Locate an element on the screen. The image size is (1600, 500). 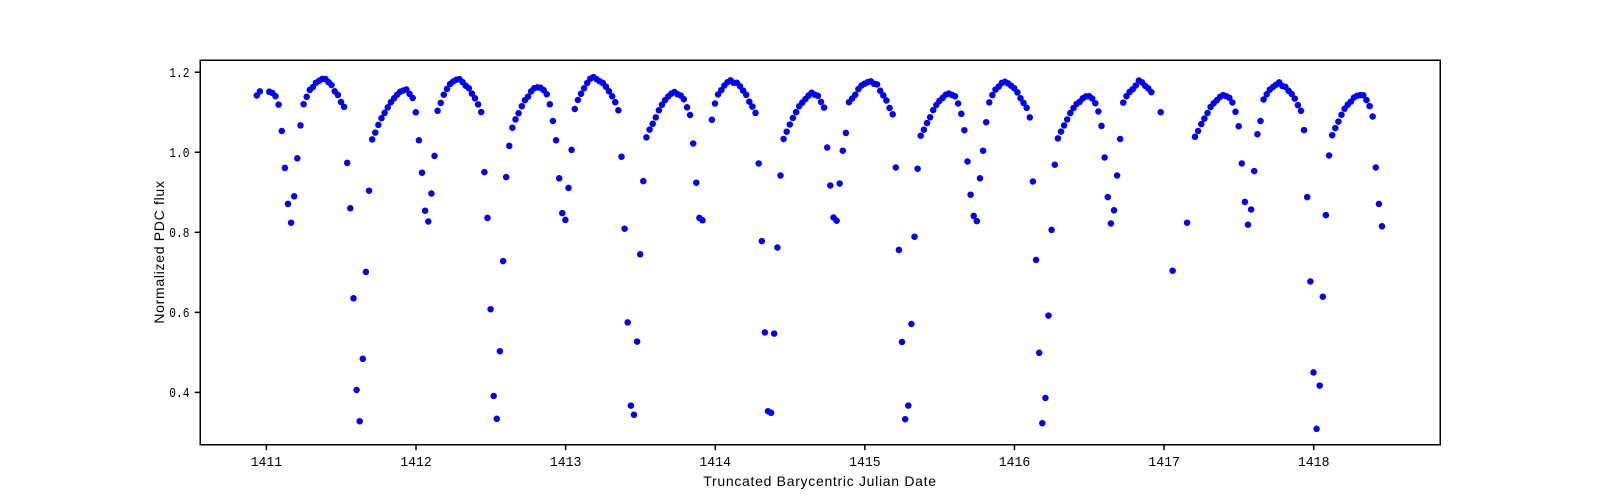
svg-text: 1.0 is located at coordinates (179, 154).